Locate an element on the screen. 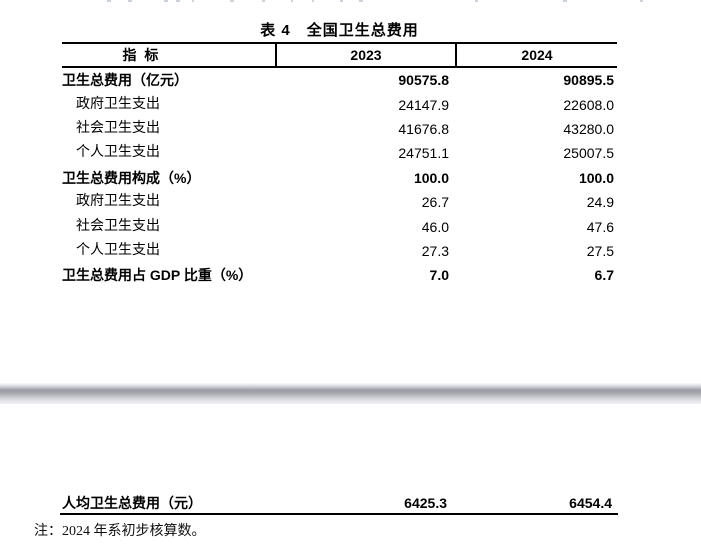  value-2024: 90895.5 is located at coordinates (588, 80).